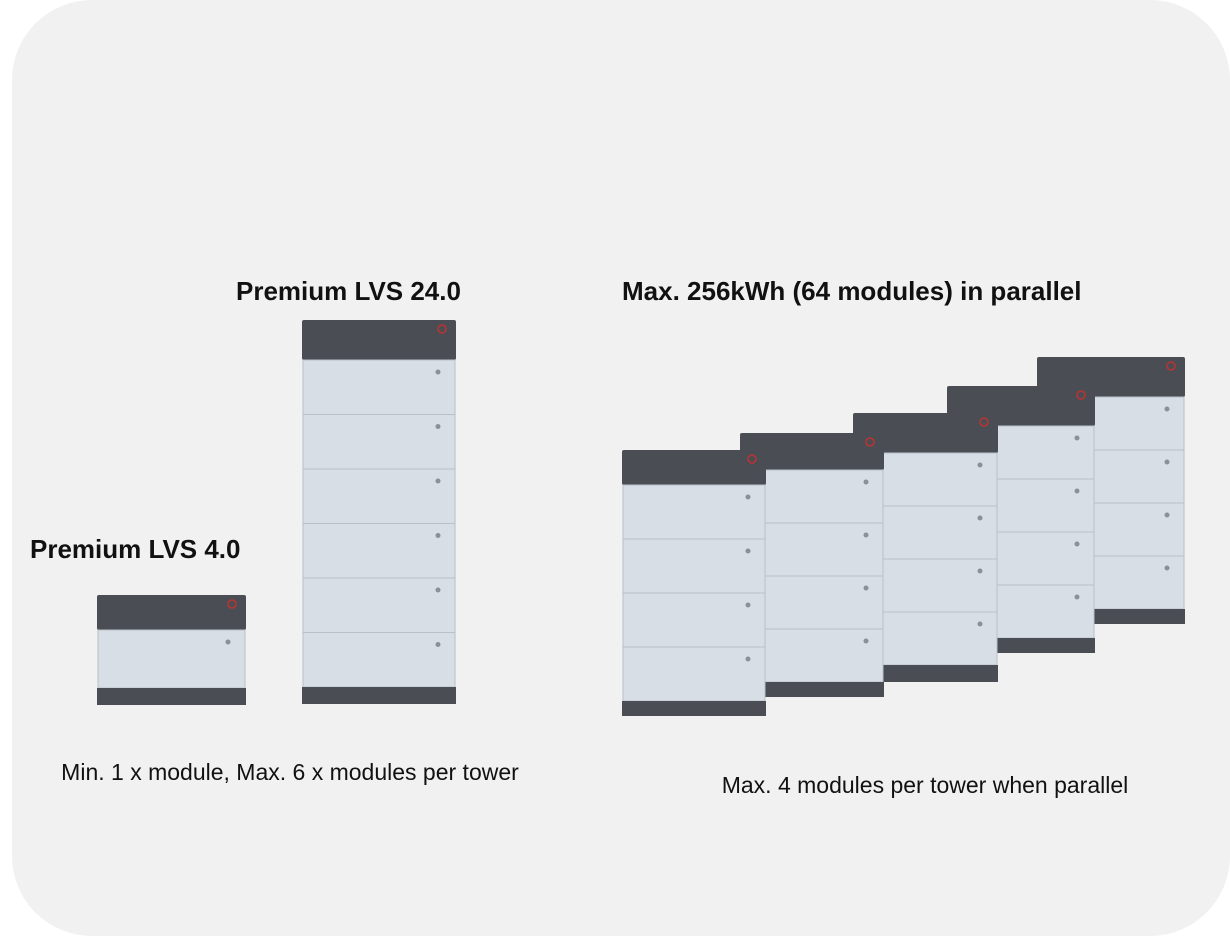  I want to click on tower-label: Premium LVS 24.0, so click(348, 291).